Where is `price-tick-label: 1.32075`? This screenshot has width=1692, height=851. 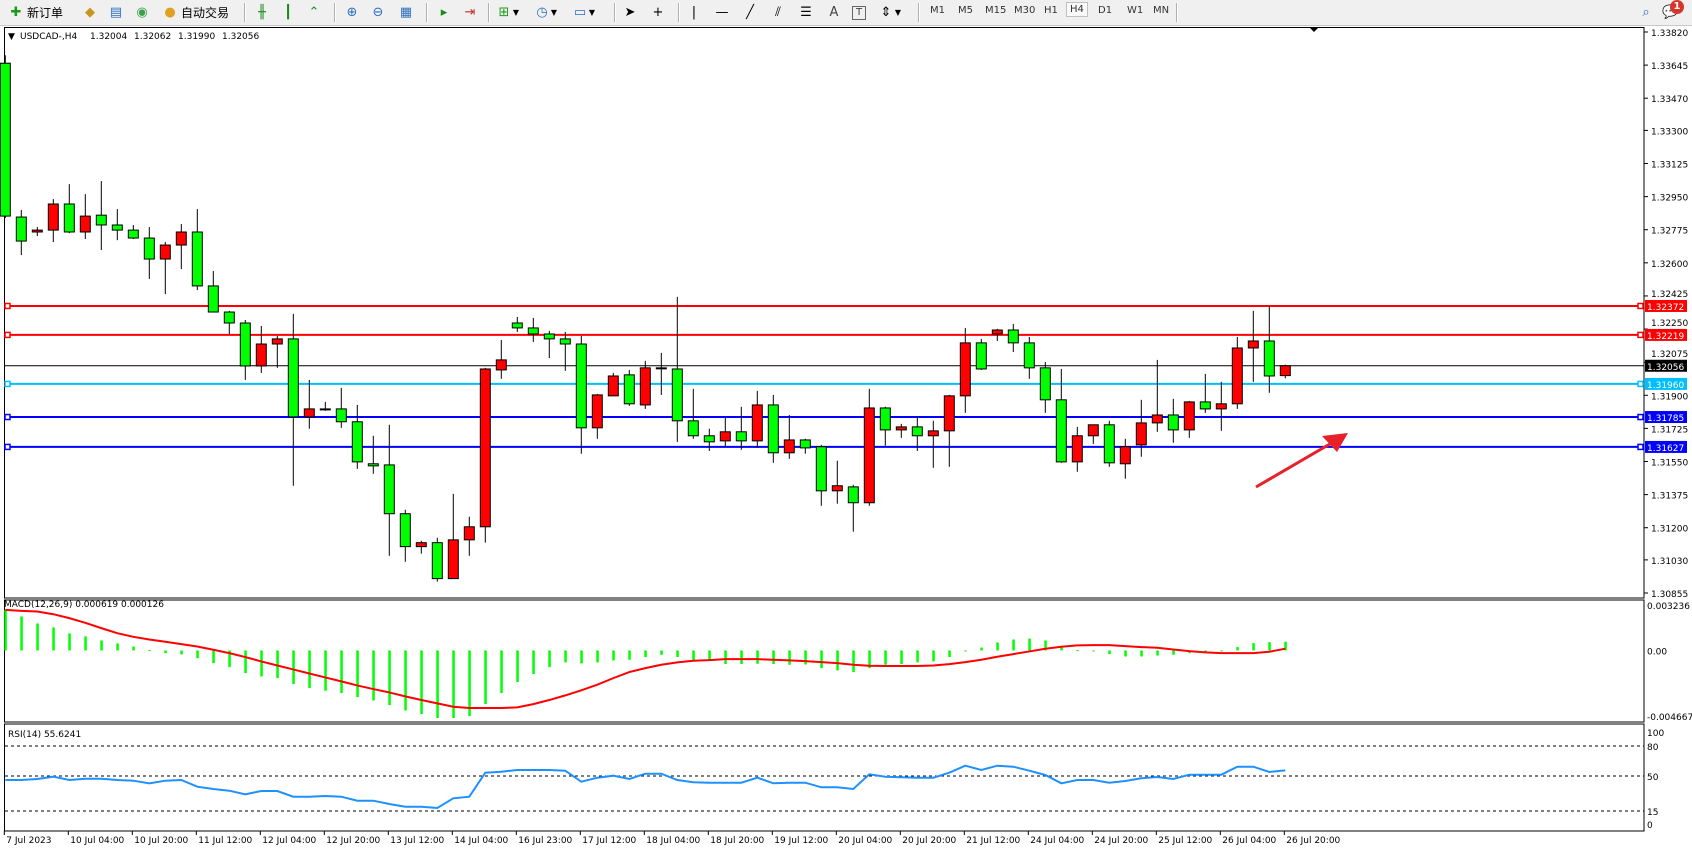
price-tick-label: 1.32075 is located at coordinates (1669, 355).